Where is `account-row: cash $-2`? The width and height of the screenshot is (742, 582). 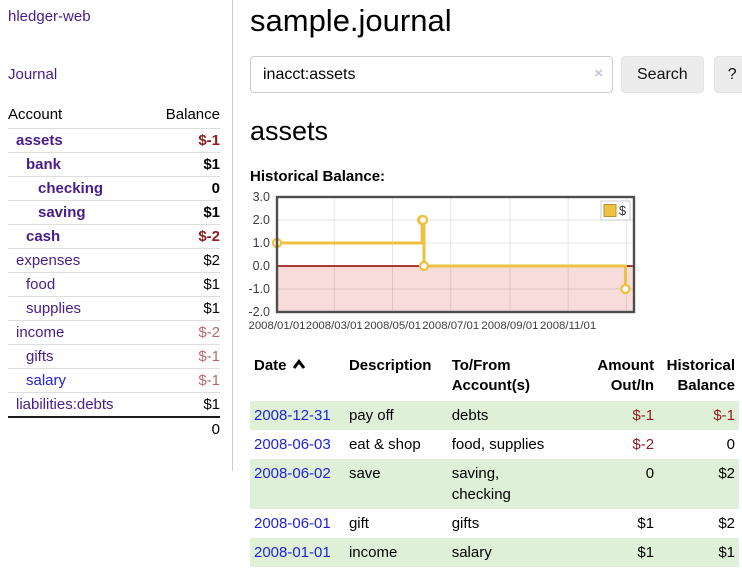
account-row: cash $-2 is located at coordinates (114, 236).